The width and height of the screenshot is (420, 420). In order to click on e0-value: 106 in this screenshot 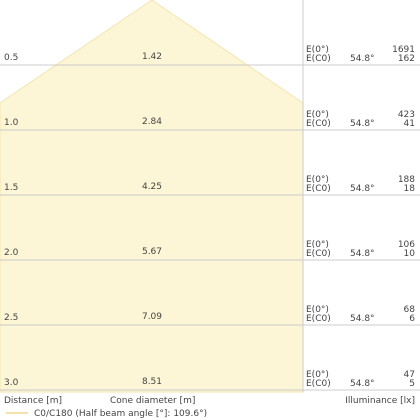, I will do `click(406, 245)`.